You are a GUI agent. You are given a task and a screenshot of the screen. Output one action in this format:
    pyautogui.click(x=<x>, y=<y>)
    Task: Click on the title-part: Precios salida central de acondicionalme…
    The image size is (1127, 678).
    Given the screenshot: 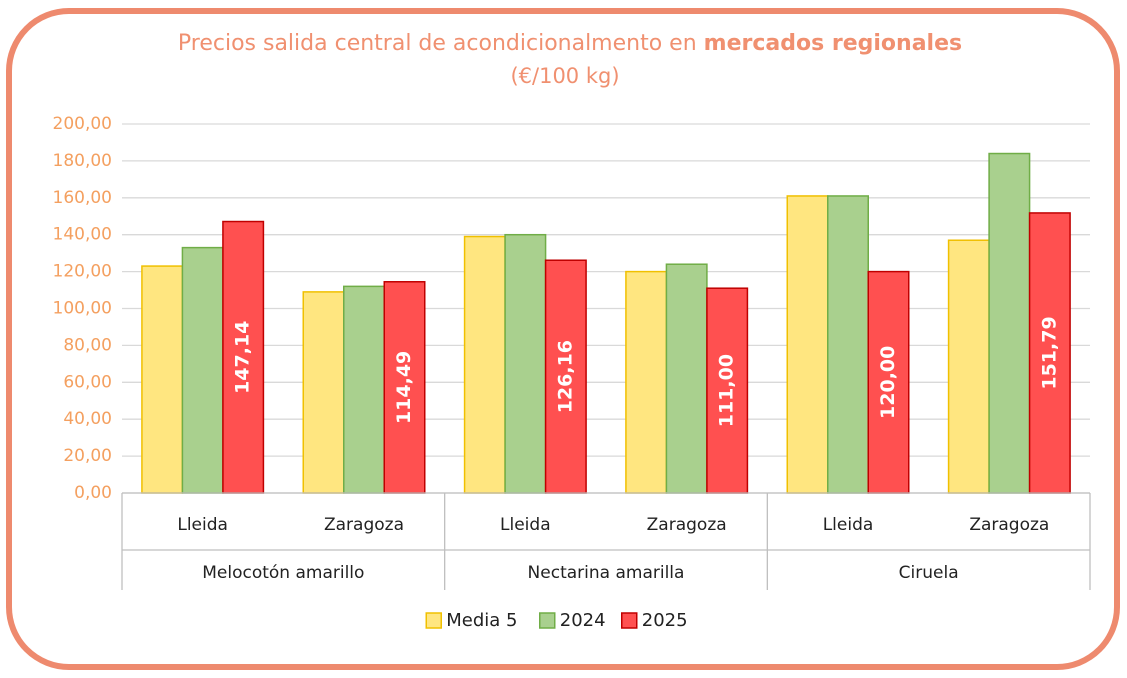 What is the action you would take?
    pyautogui.click(x=437, y=43)
    